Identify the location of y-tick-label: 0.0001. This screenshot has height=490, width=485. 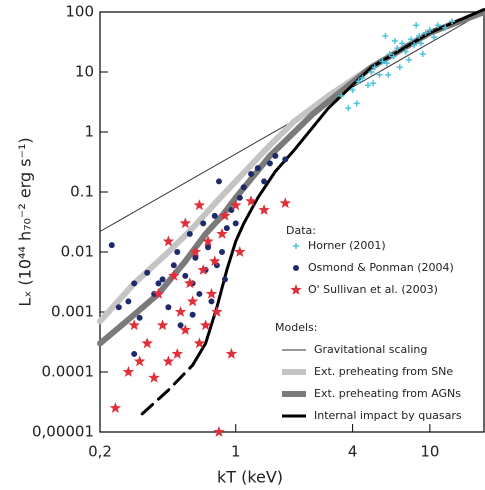
(68, 372).